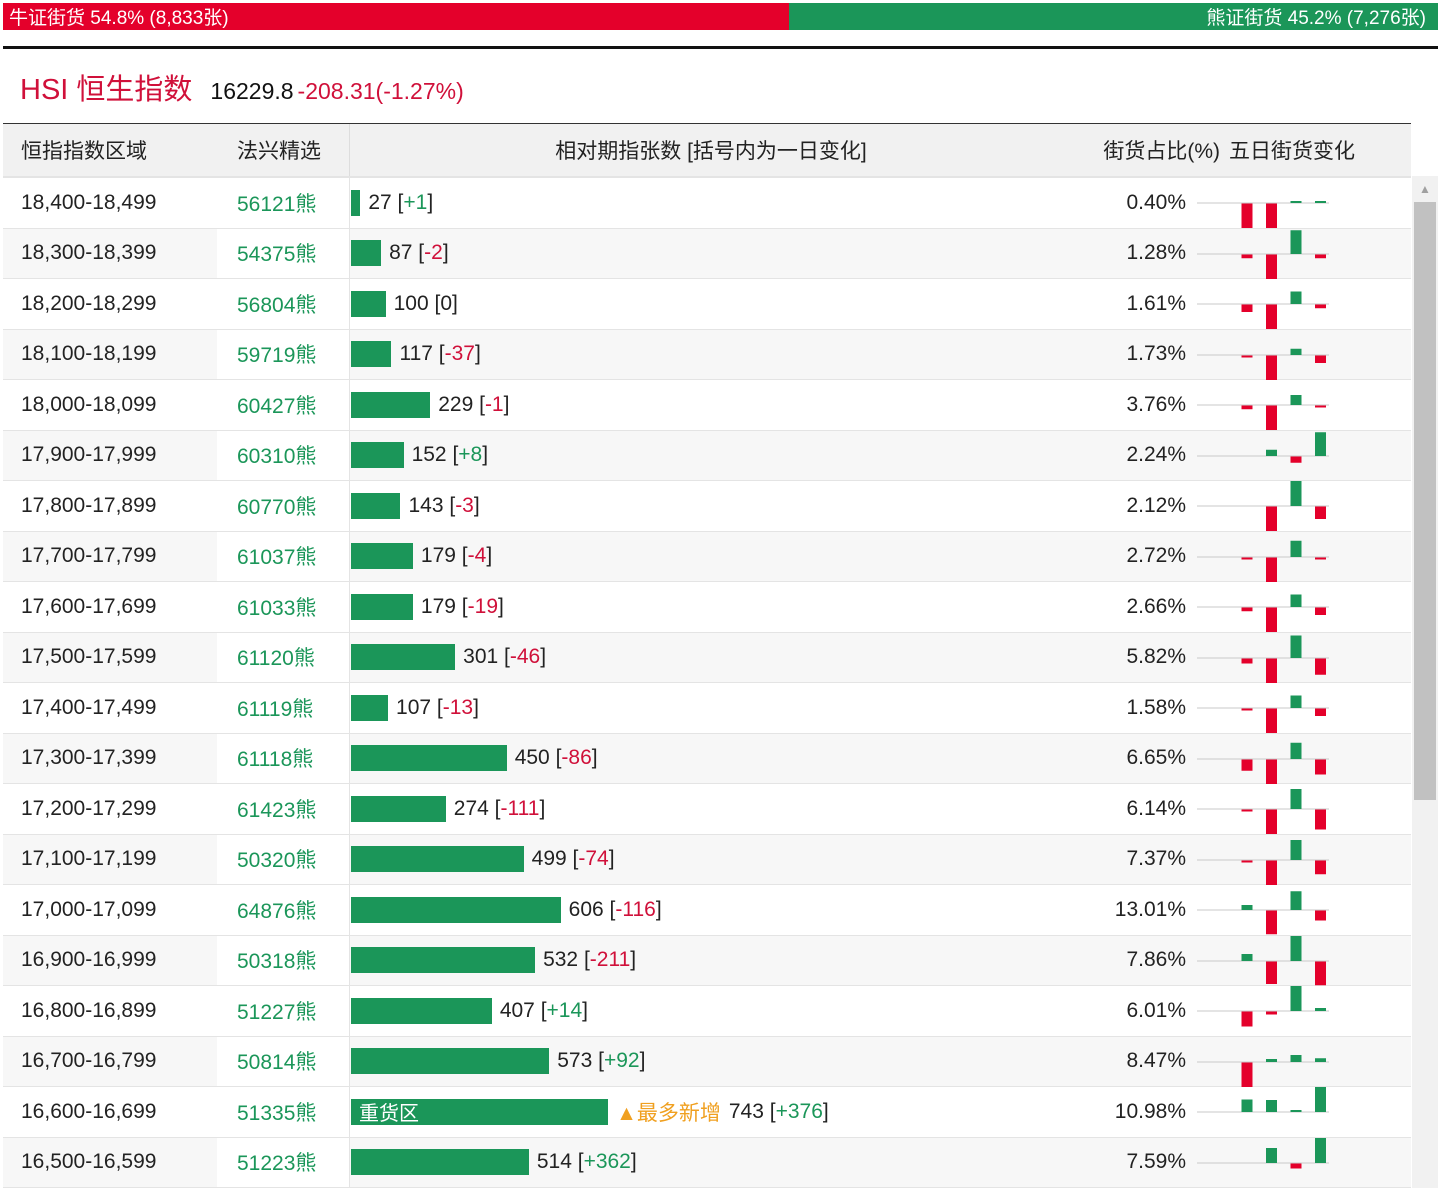  What do you see at coordinates (89, 606) in the screenshot?
I see `index-range: 17,600-17,699` at bounding box center [89, 606].